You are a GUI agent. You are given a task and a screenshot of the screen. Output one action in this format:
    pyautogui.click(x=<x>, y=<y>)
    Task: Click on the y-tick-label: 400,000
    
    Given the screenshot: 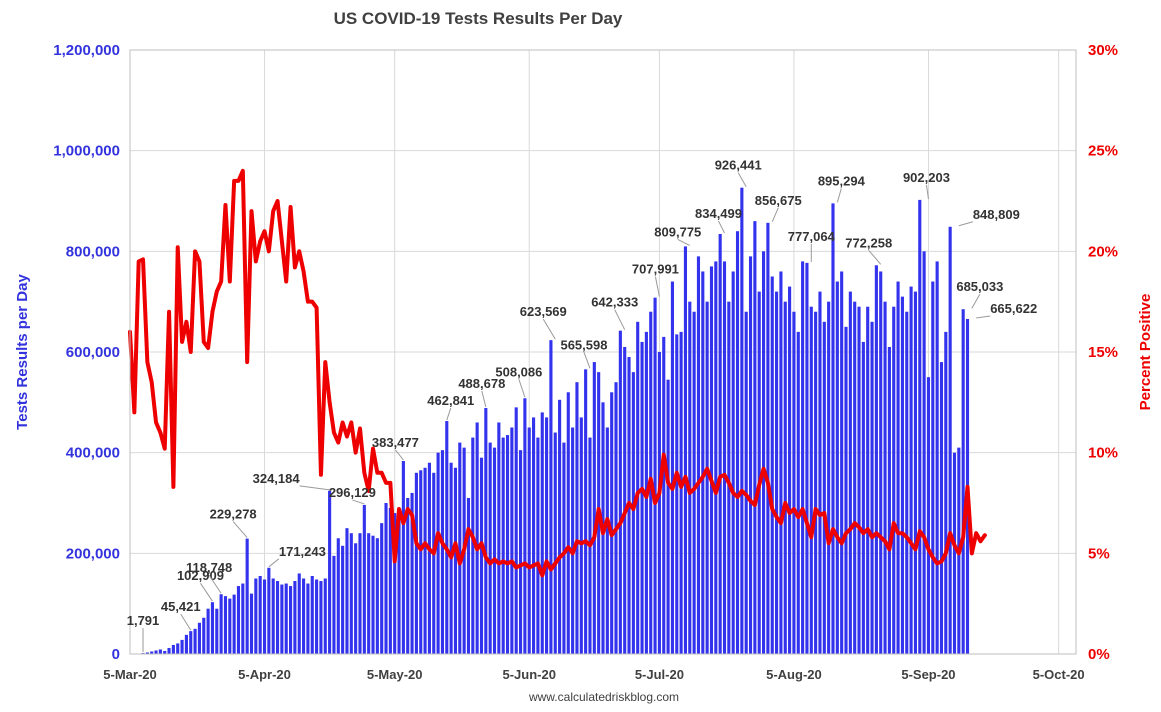 What is the action you would take?
    pyautogui.click(x=93, y=453)
    